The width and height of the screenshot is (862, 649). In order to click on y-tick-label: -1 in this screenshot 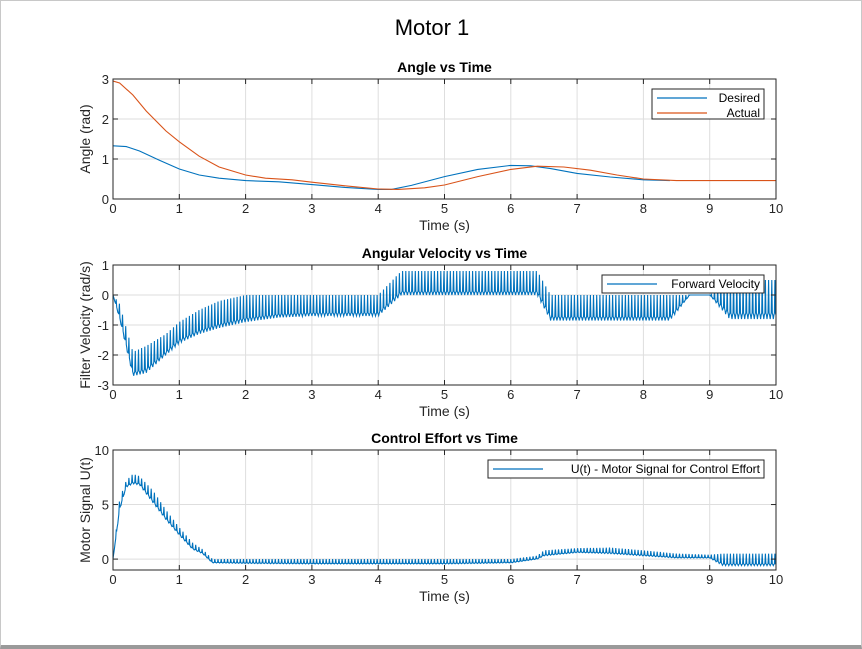, I will do `click(103, 325)`.